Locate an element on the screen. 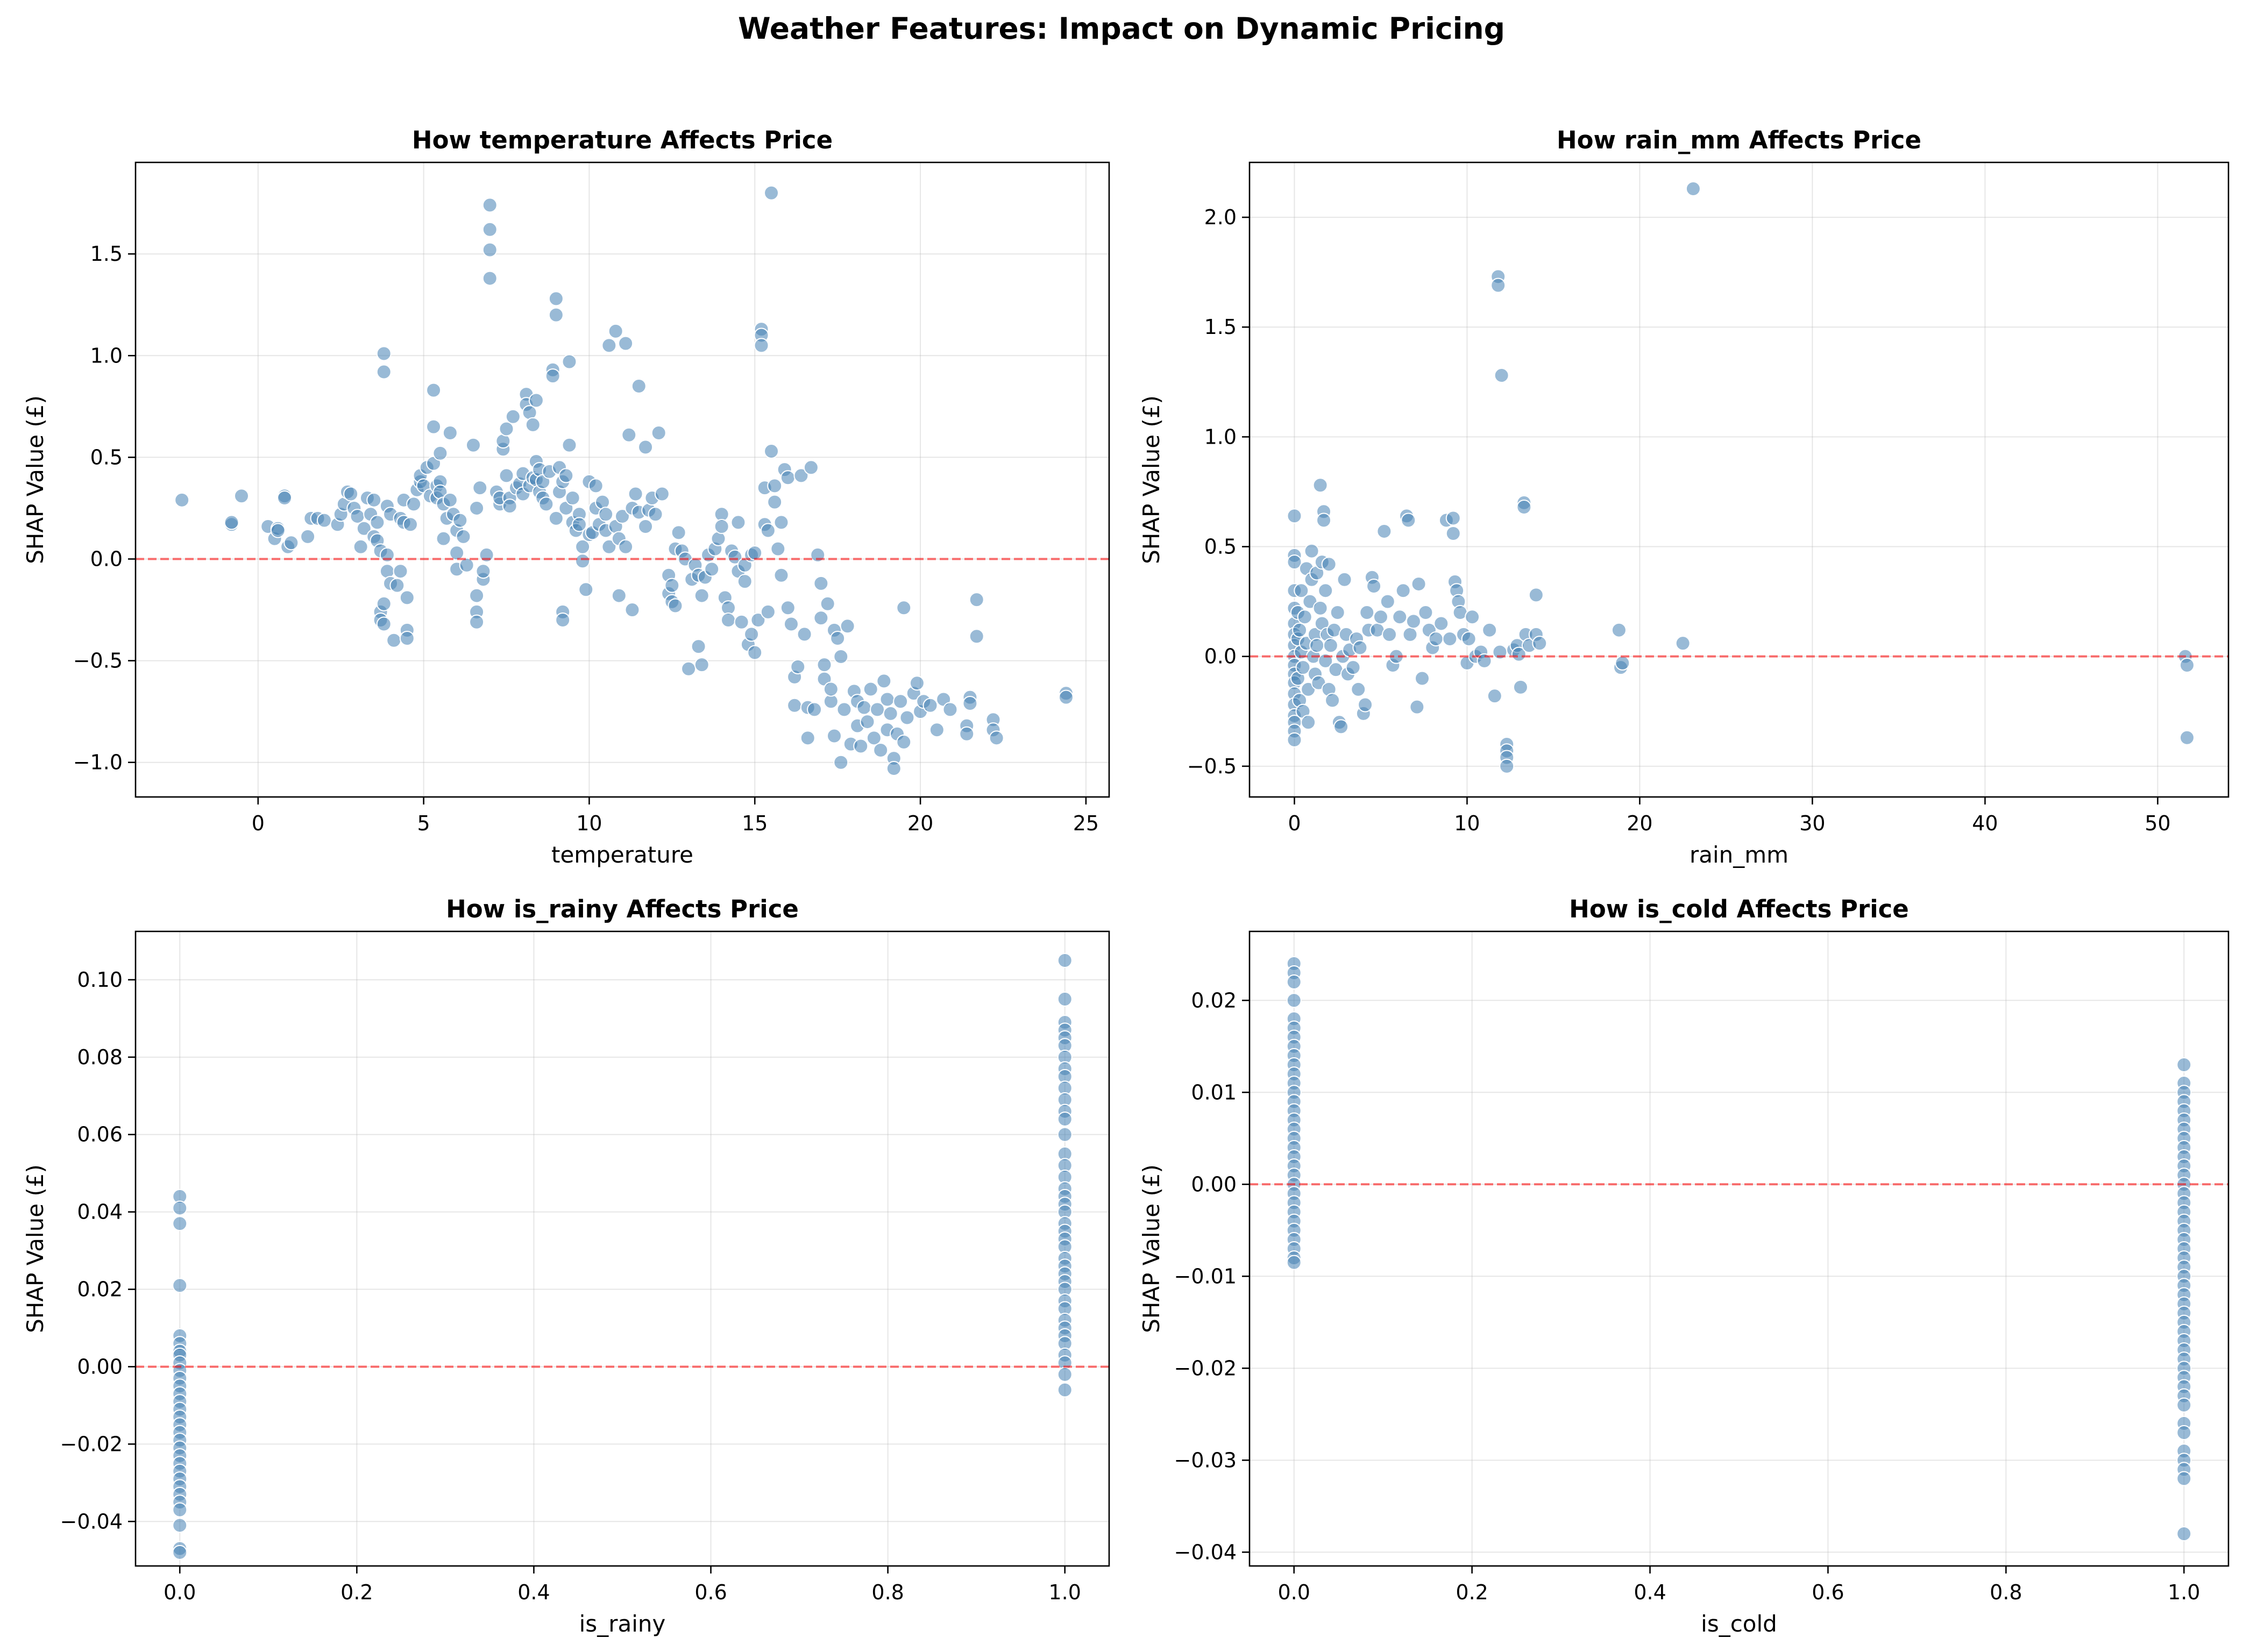 The width and height of the screenshot is (2243, 1652). x-tick-label: 0.8 is located at coordinates (2006, 1592).